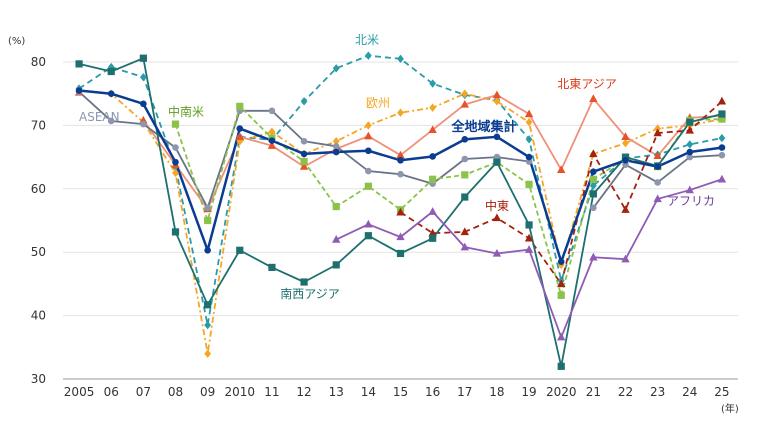 This screenshot has width=770, height=433. Describe the element at coordinates (657, 392) in the screenshot. I see `x-tick-label: 23` at that location.